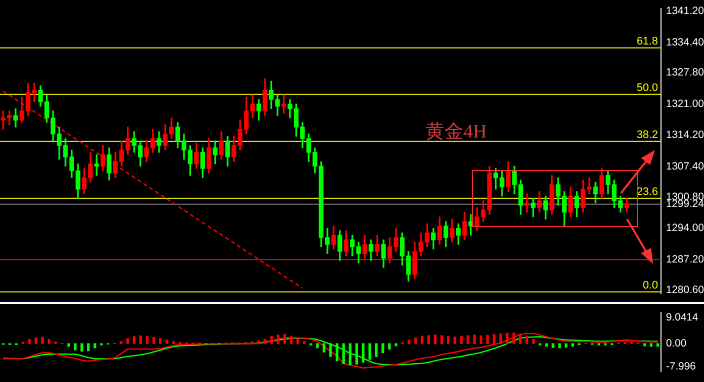  What do you see at coordinates (685, 290) in the screenshot?
I see `y-tick-label: 1280.60` at bounding box center [685, 290].